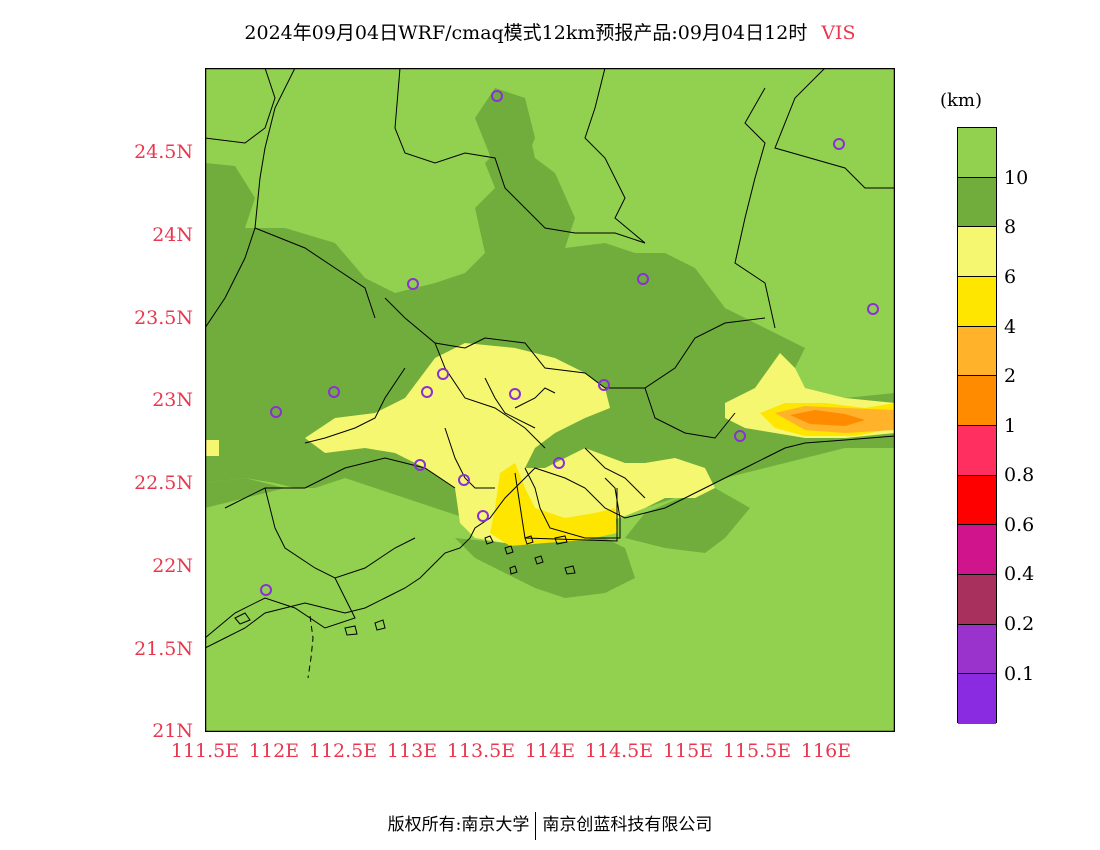 The image size is (1100, 850). I want to click on lat-label-23-5: 23.5N, so click(163, 318).